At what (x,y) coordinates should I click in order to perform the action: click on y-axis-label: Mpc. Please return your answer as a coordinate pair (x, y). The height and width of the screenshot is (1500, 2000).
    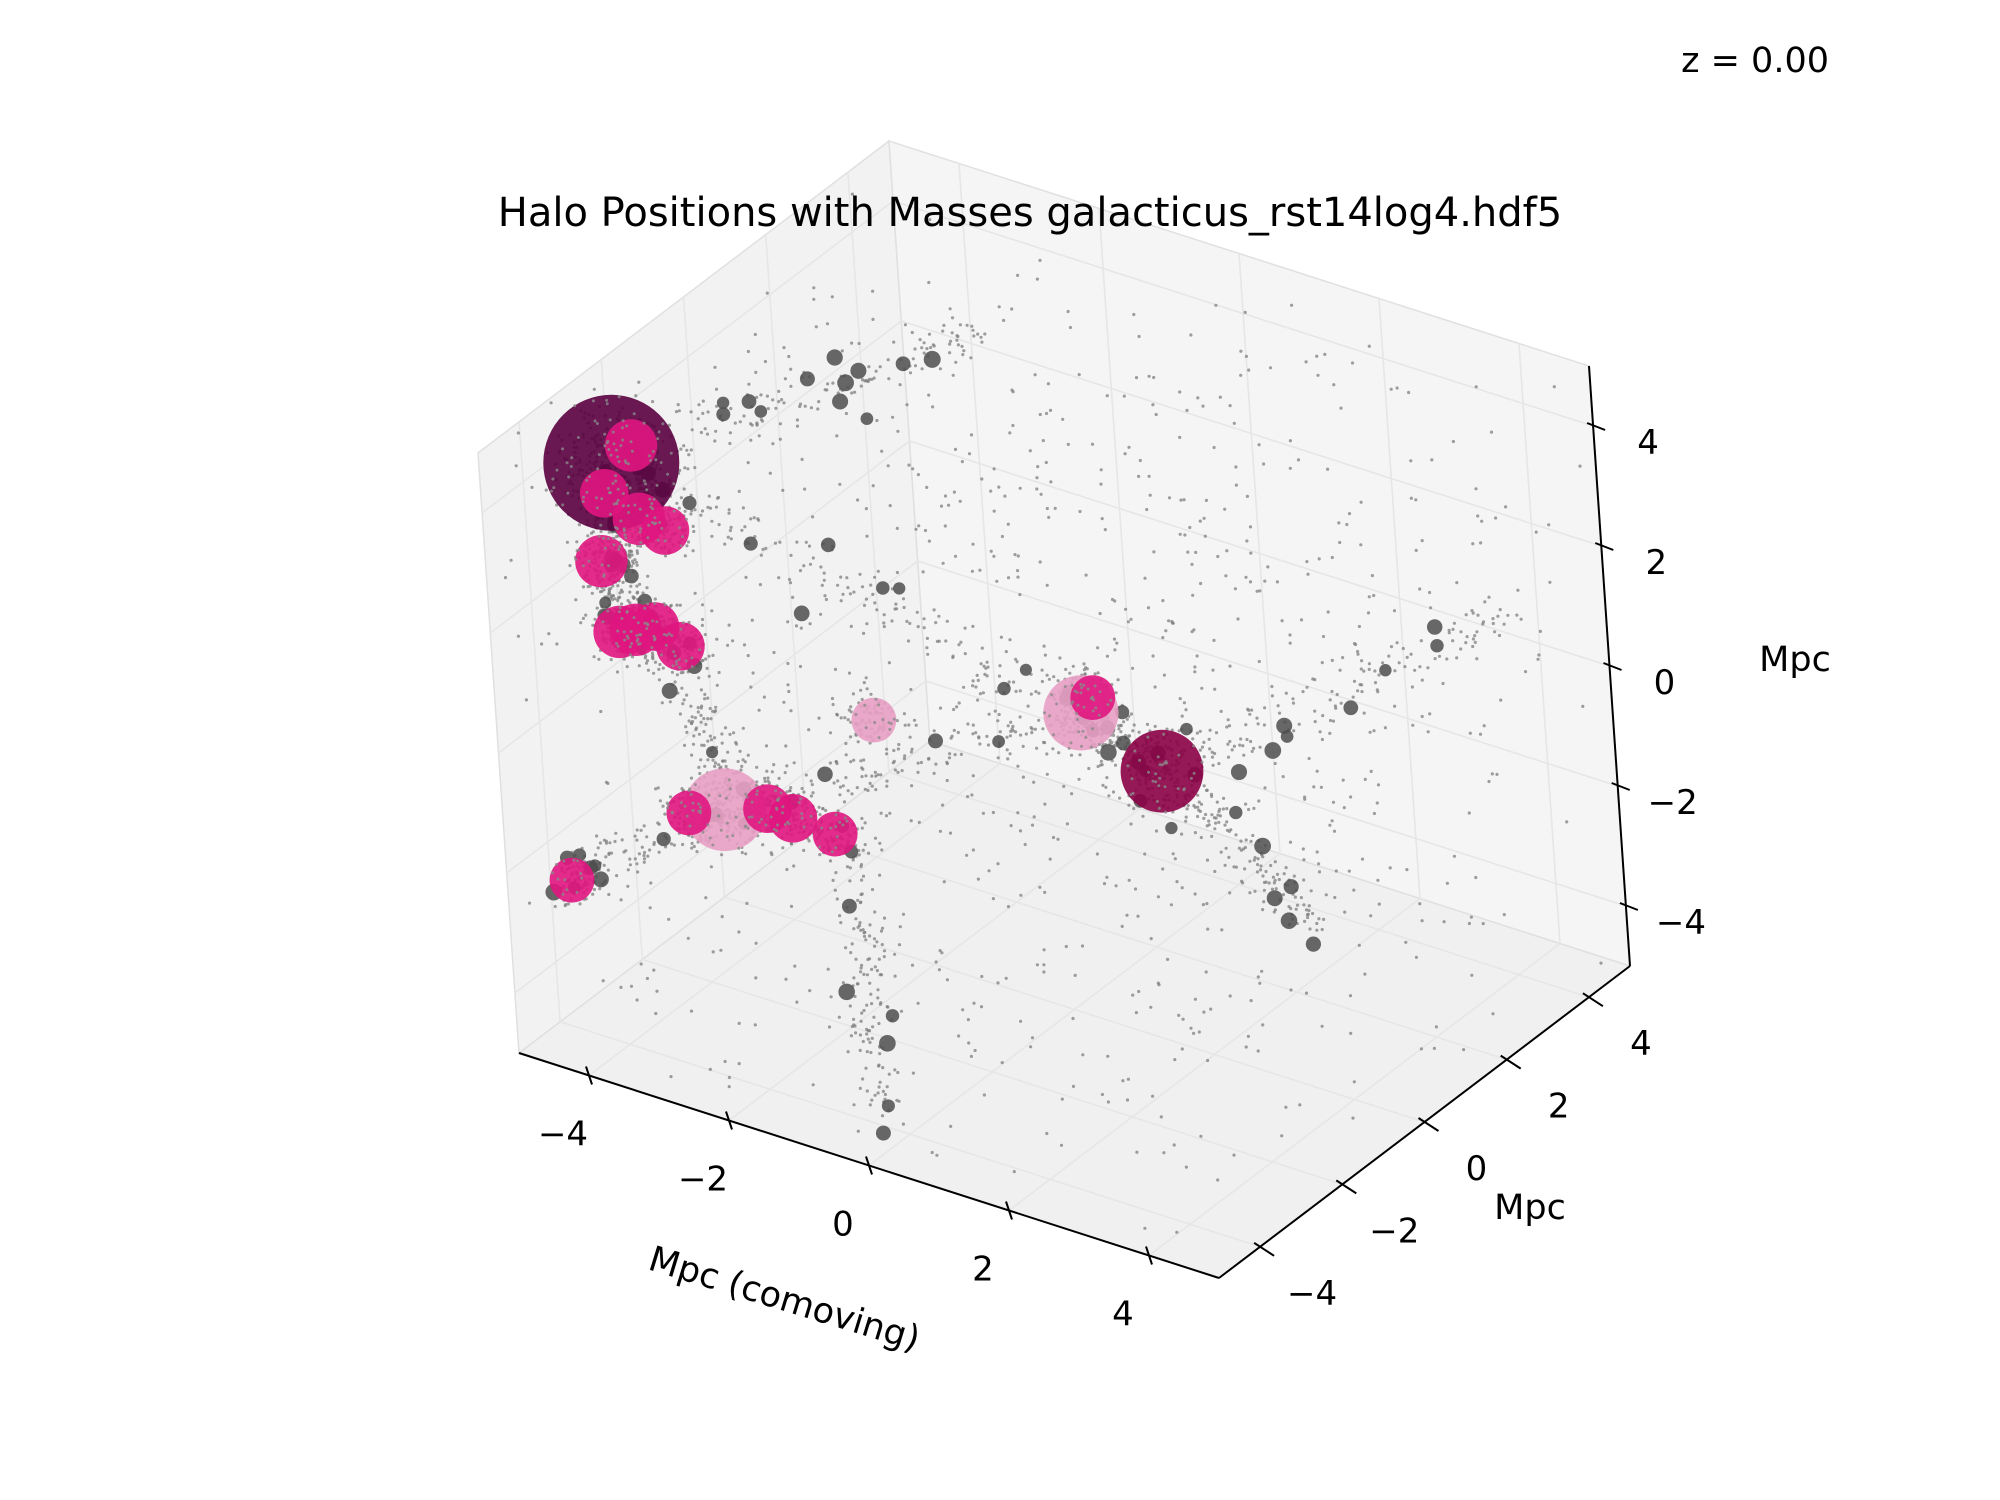
    Looking at the image, I should click on (1530, 1208).